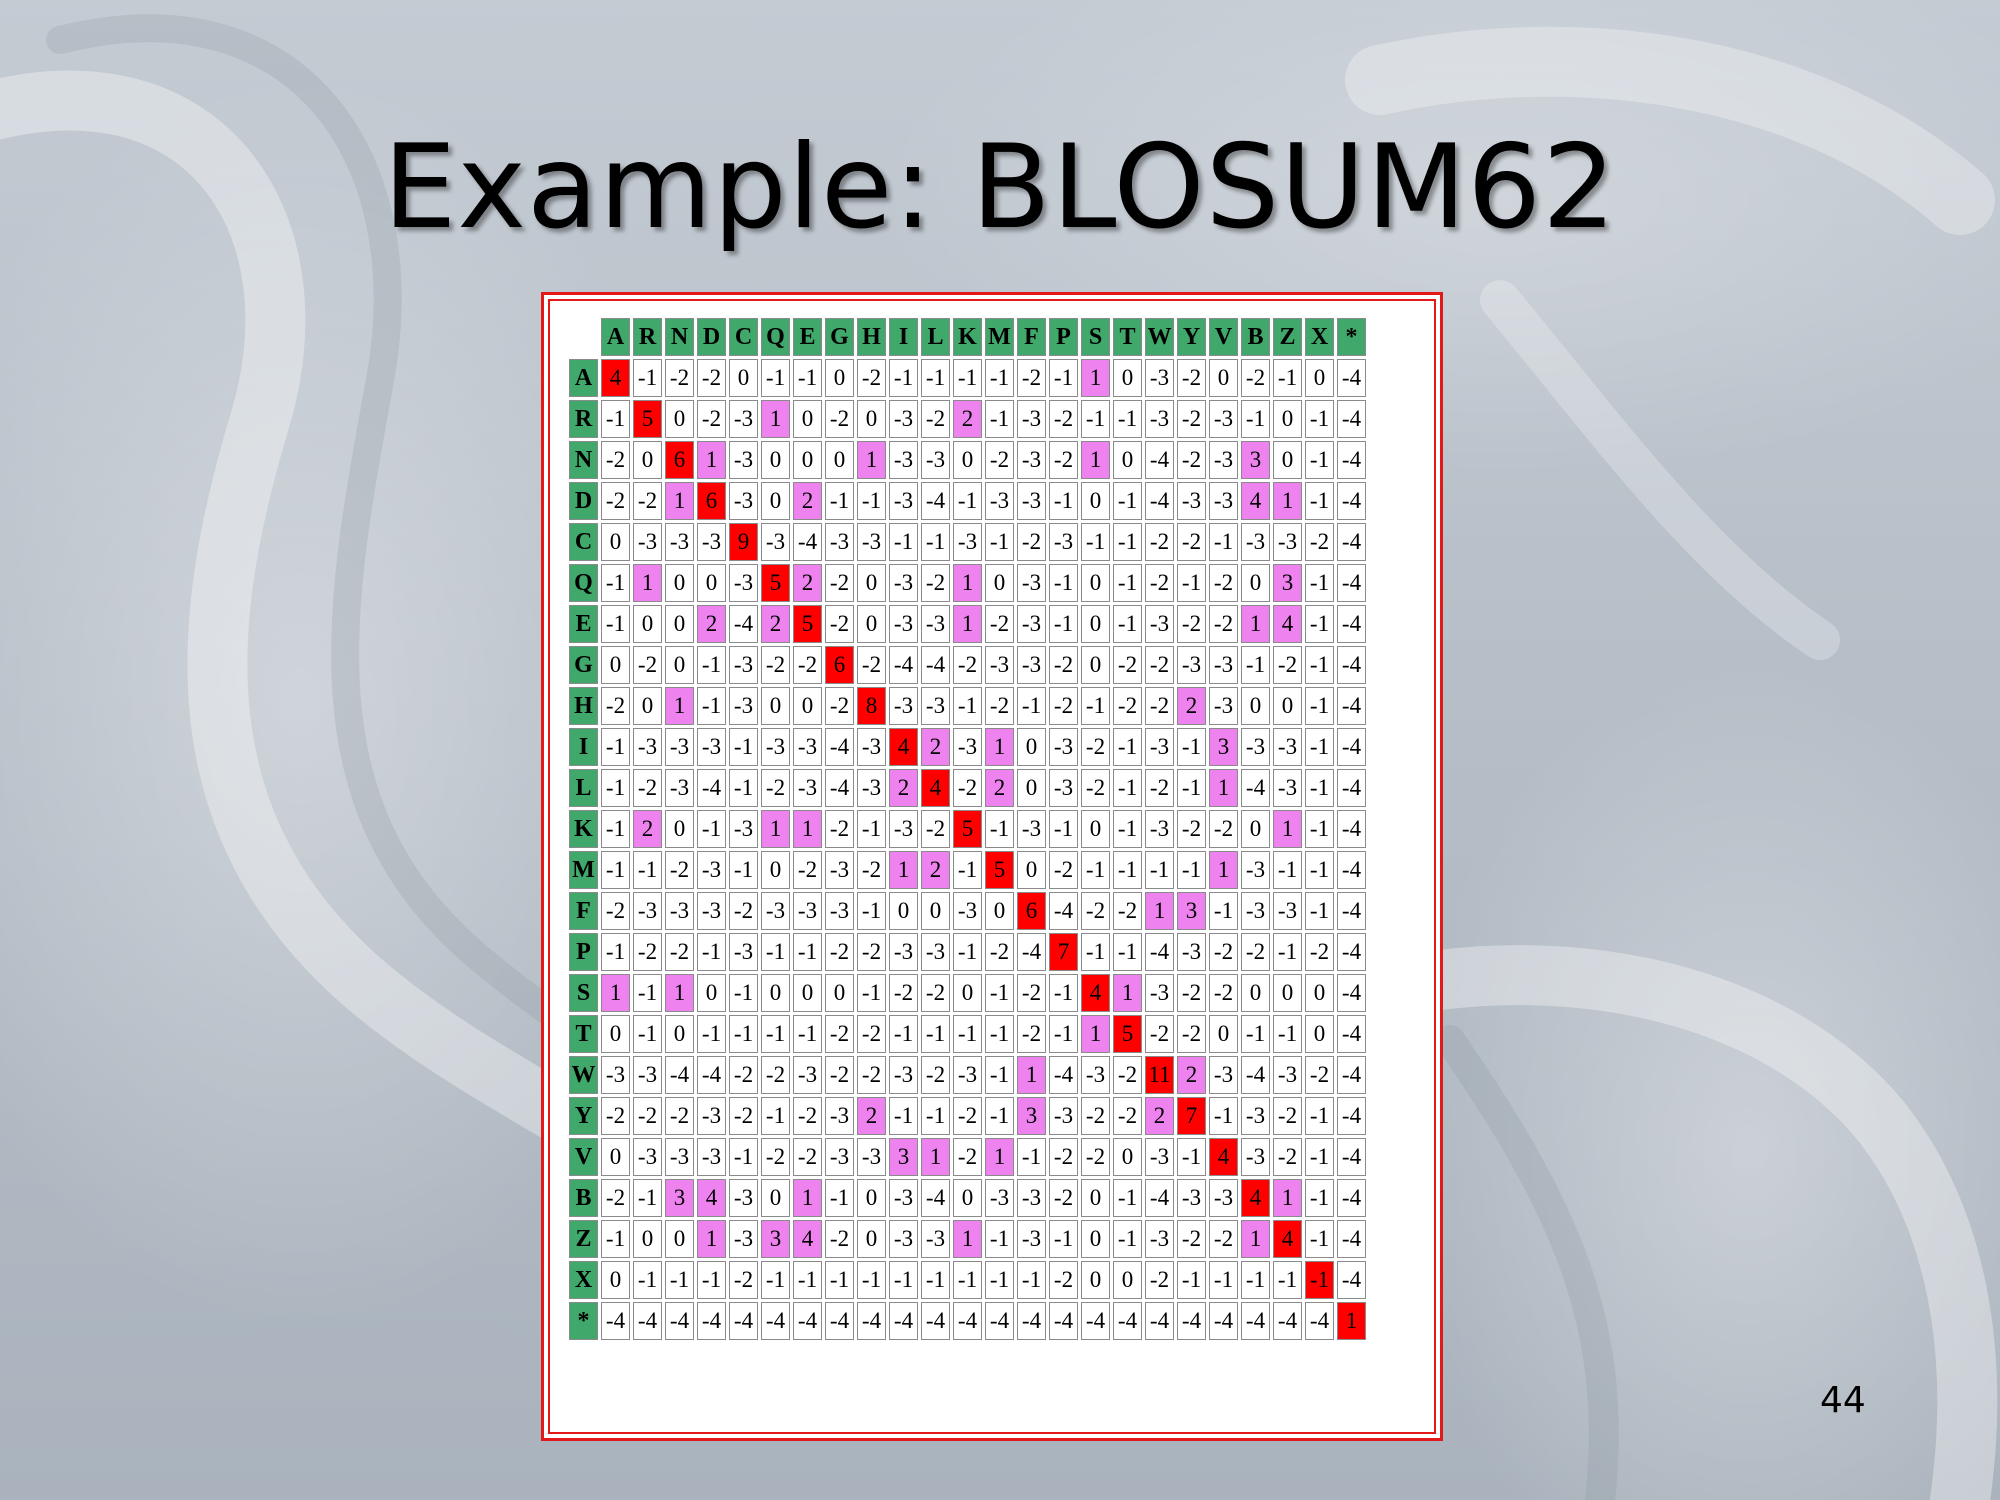 Image resolution: width=2000 pixels, height=1500 pixels. Describe the element at coordinates (839, 665) in the screenshot. I see `diagonal-score-cell: 6` at that location.